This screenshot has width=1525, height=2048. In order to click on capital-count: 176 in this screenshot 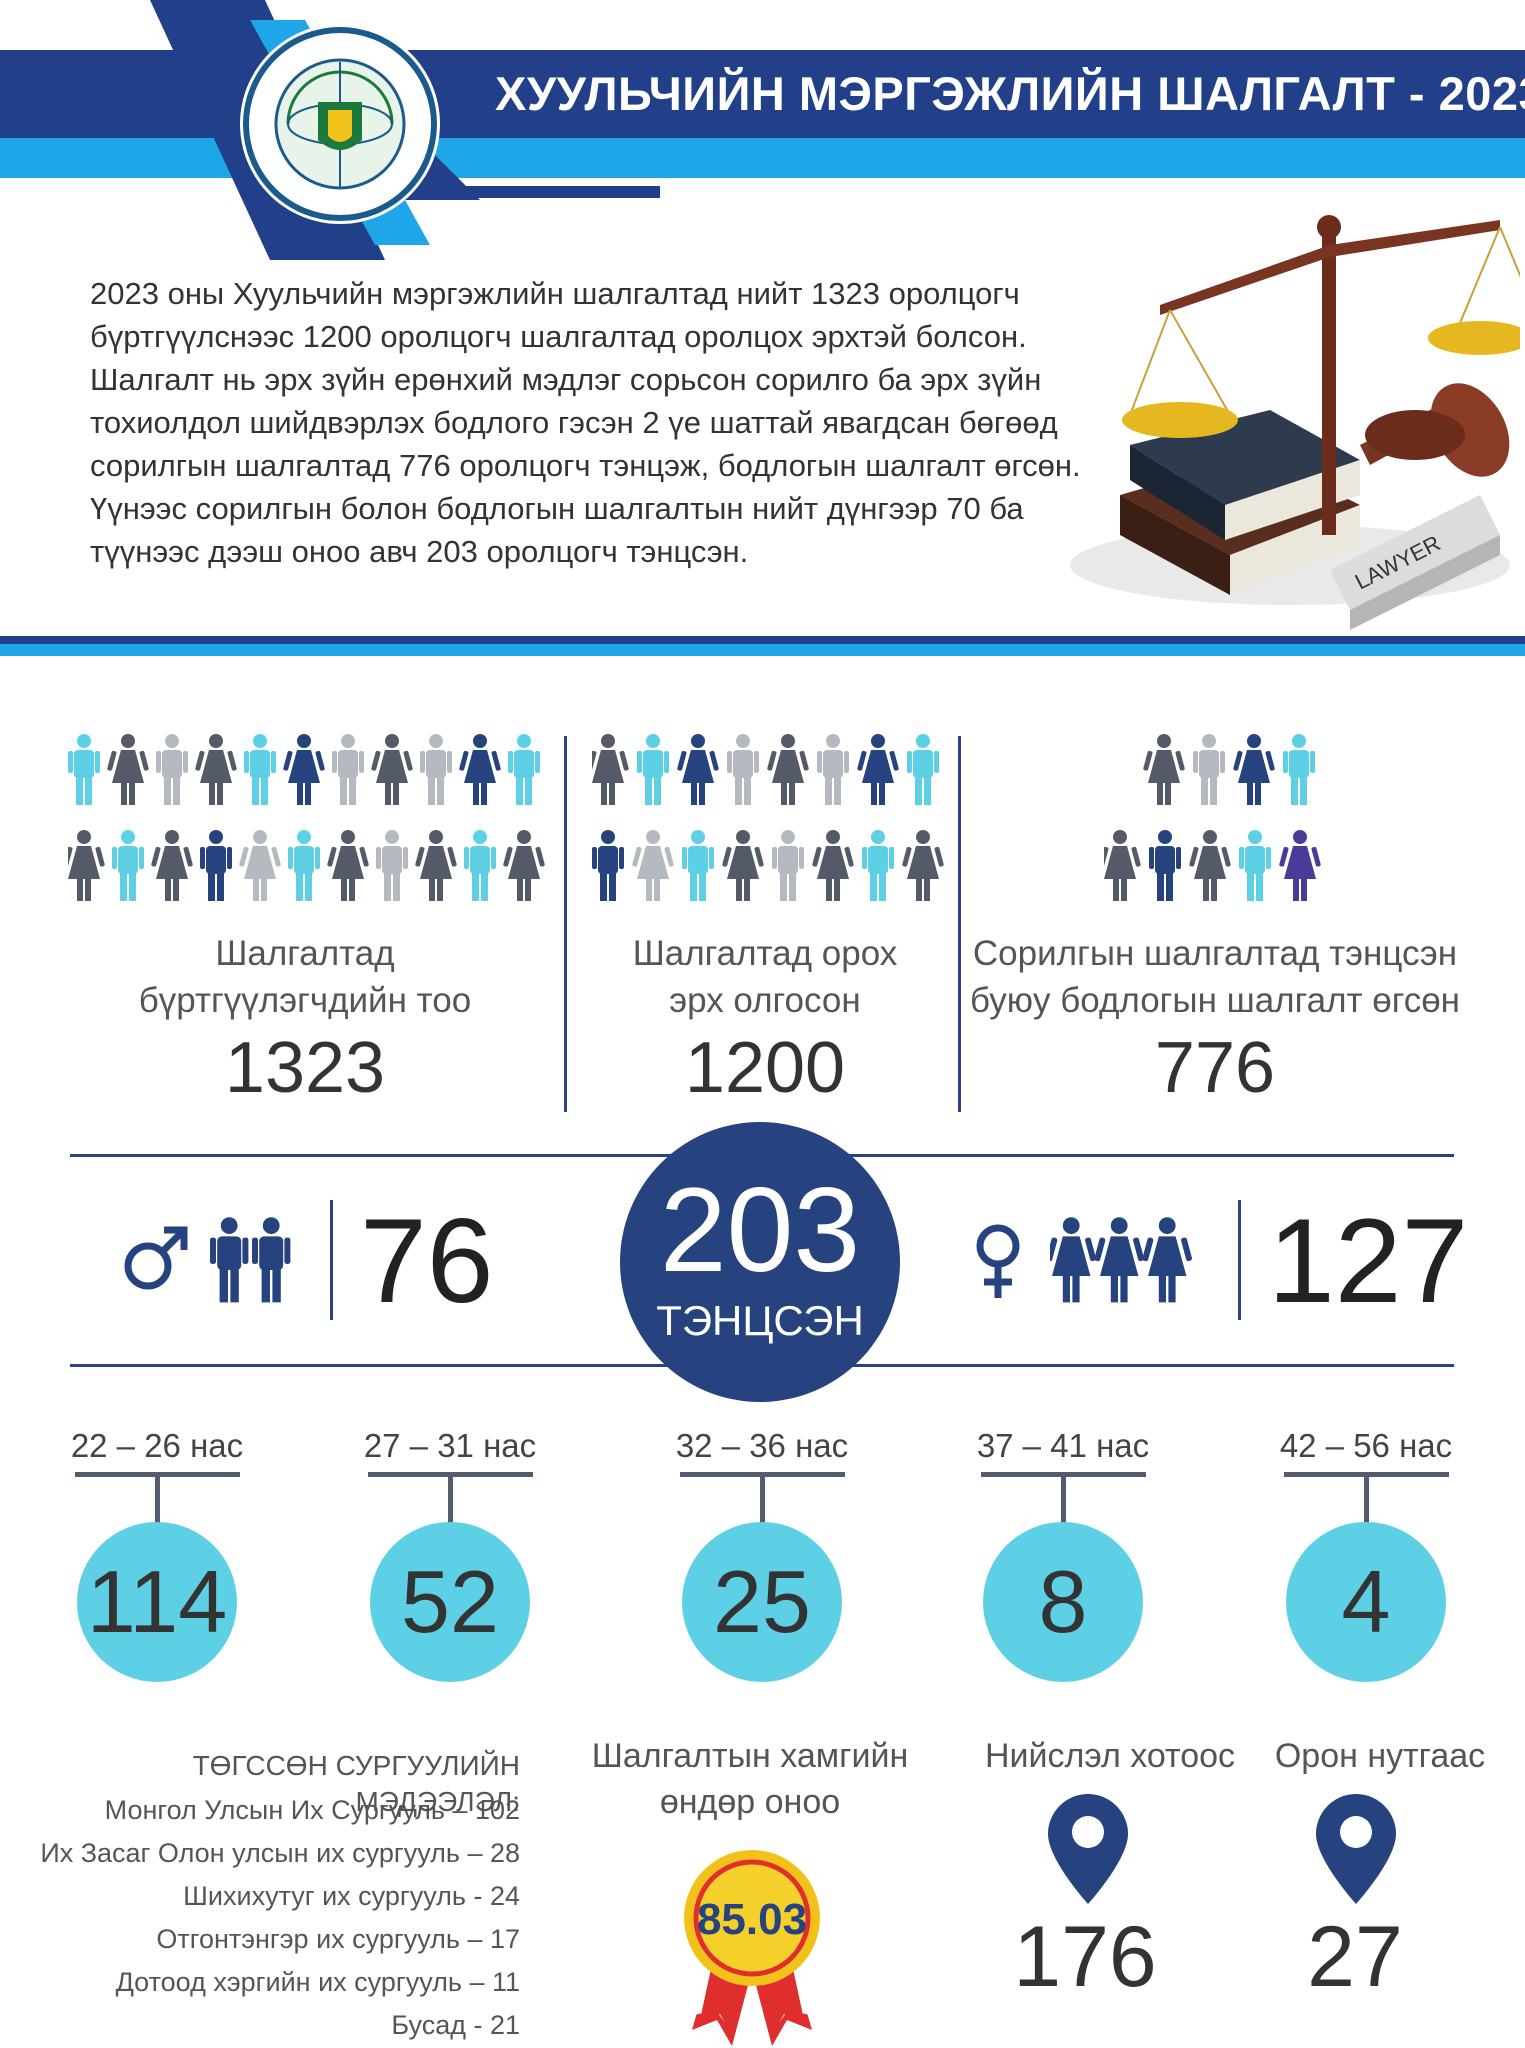, I will do `click(1085, 1957)`.